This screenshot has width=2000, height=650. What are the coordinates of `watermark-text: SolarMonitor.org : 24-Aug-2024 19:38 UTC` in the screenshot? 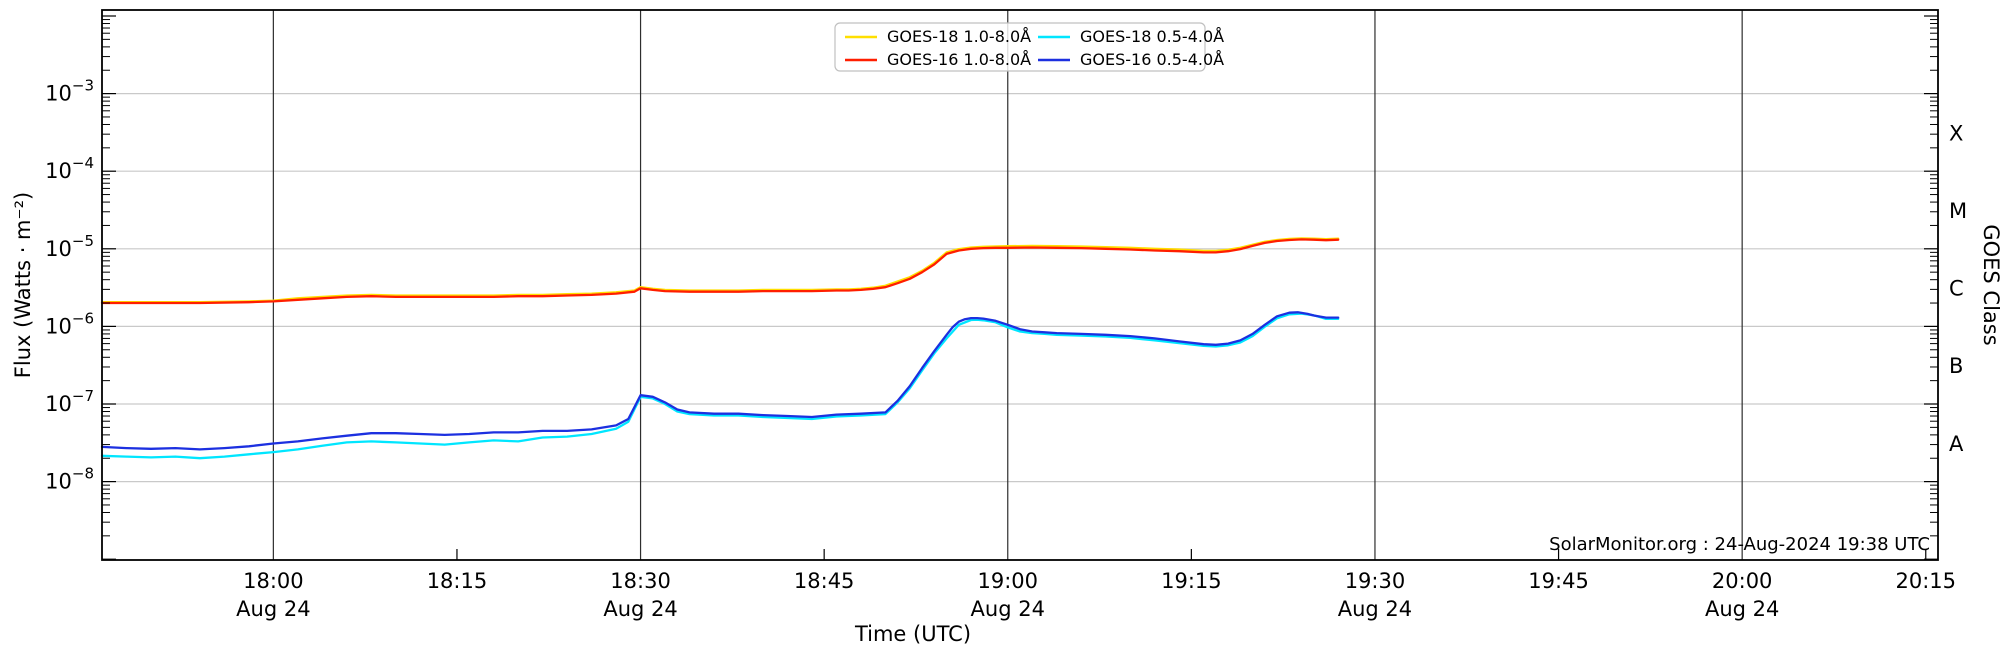 It's located at (1739, 544).